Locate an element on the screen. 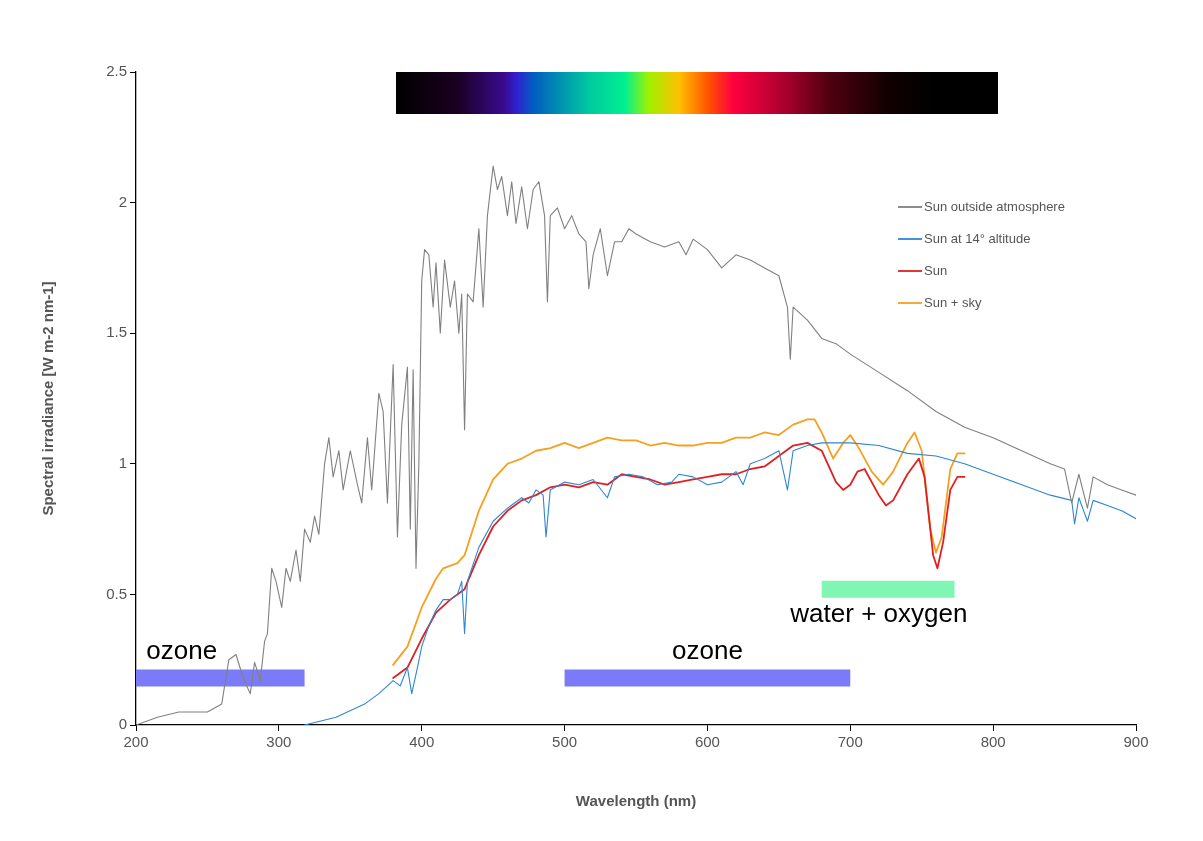 The image size is (1203, 841). y-tick-label: 0.5 is located at coordinates (116, 593).